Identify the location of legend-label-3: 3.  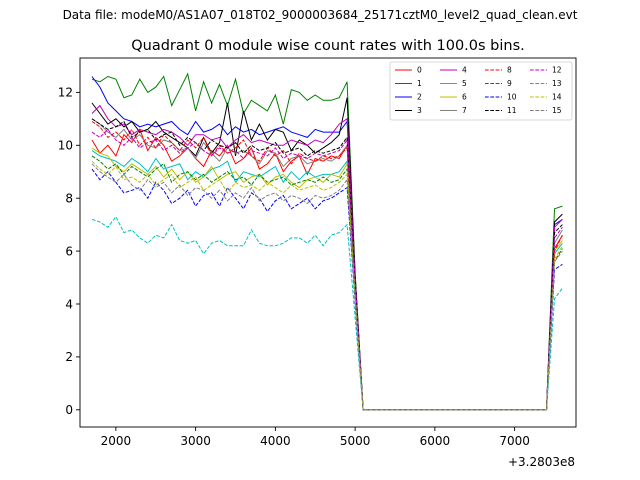
(419, 110).